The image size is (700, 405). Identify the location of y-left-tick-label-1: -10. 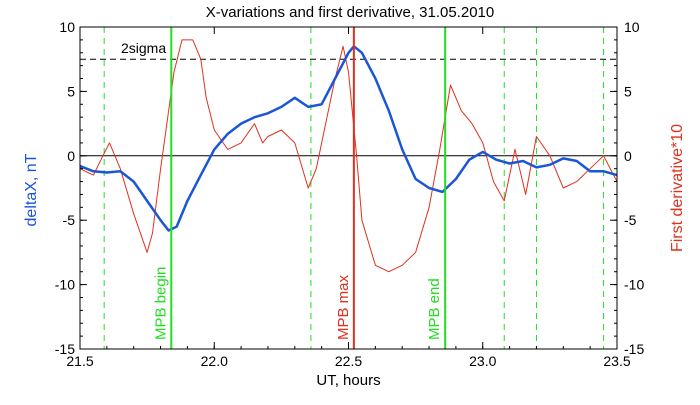
(65, 285).